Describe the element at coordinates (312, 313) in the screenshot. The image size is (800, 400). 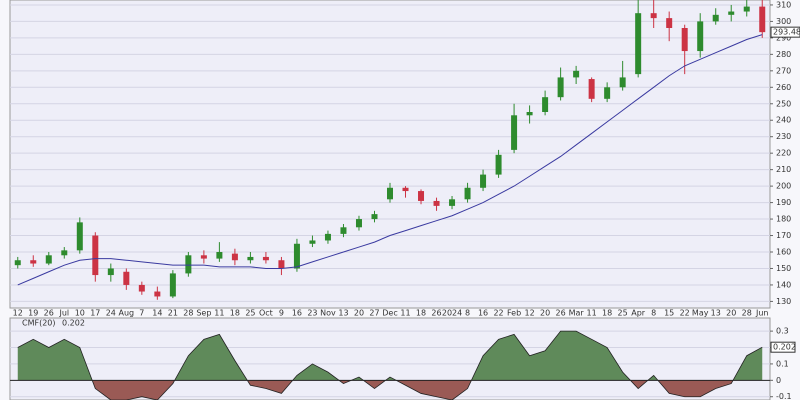
I see `x-tick-label: 23` at that location.